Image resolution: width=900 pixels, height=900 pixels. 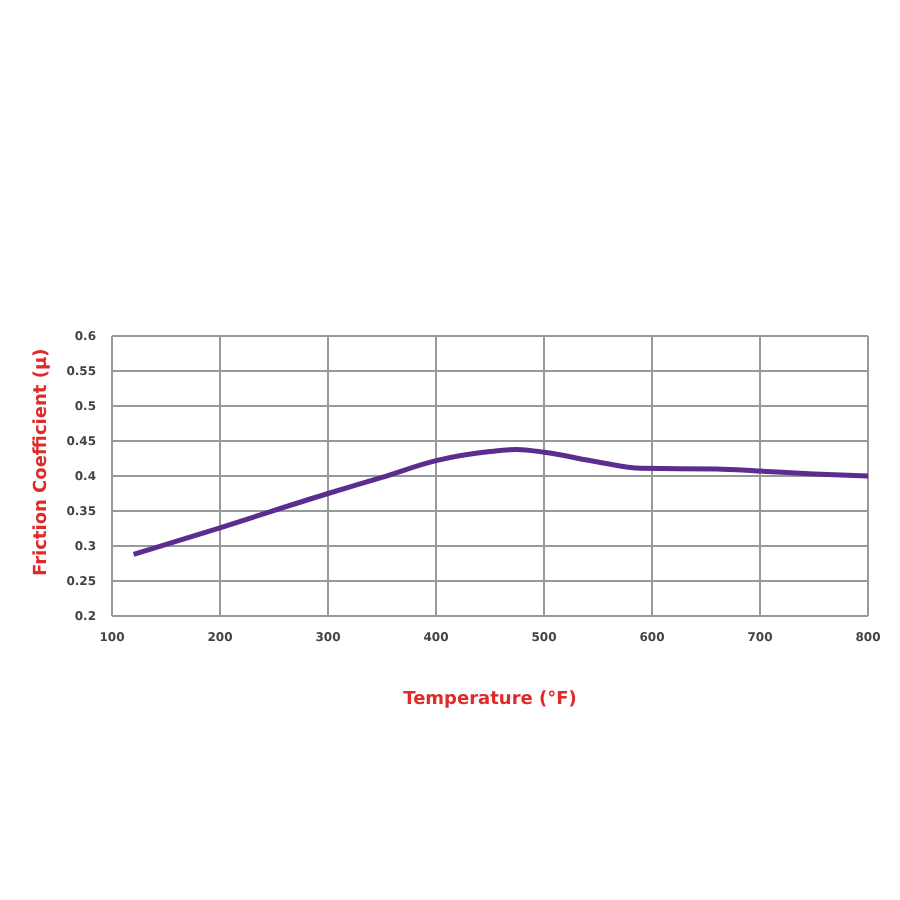 I want to click on y-axis-title: Friction Coefficient (μ), so click(x=42, y=462).